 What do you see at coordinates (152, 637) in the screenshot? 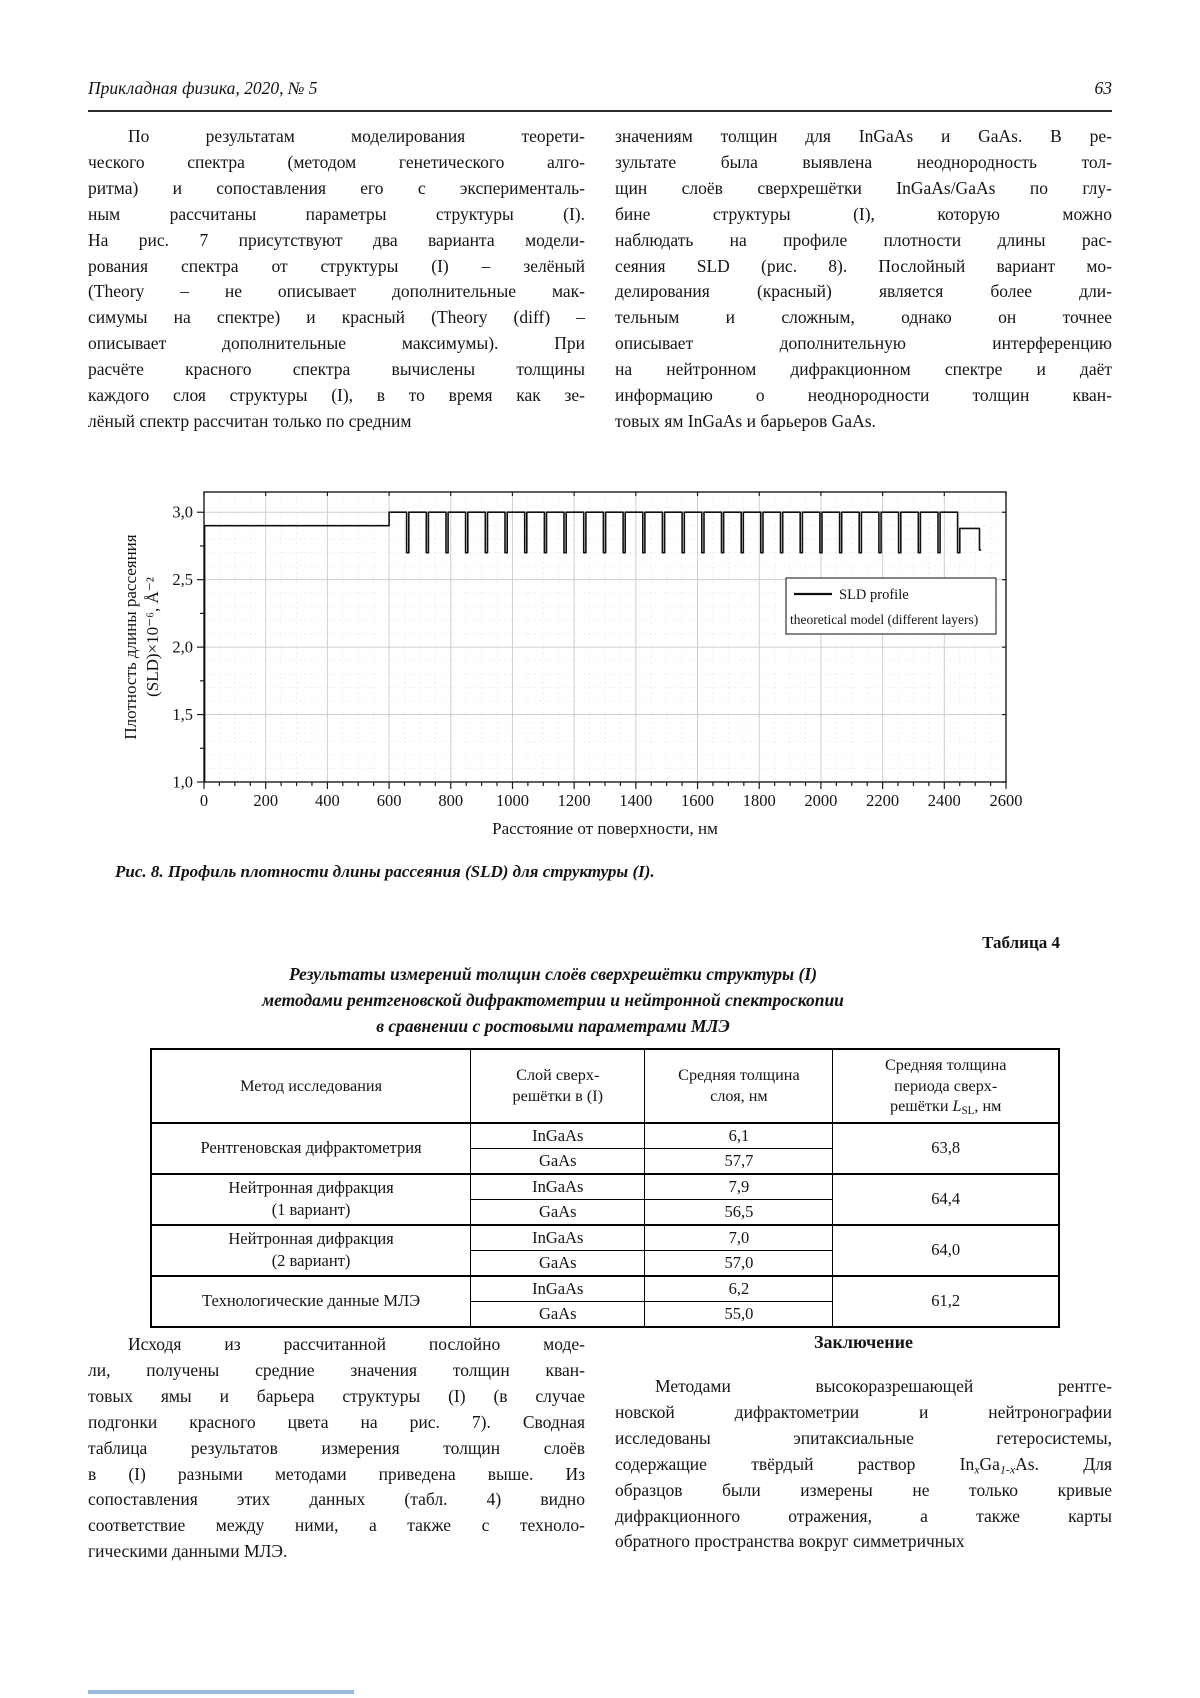
I see `y-axis-title: (SLD)×10⁻⁶, Å⁻²` at bounding box center [152, 637].